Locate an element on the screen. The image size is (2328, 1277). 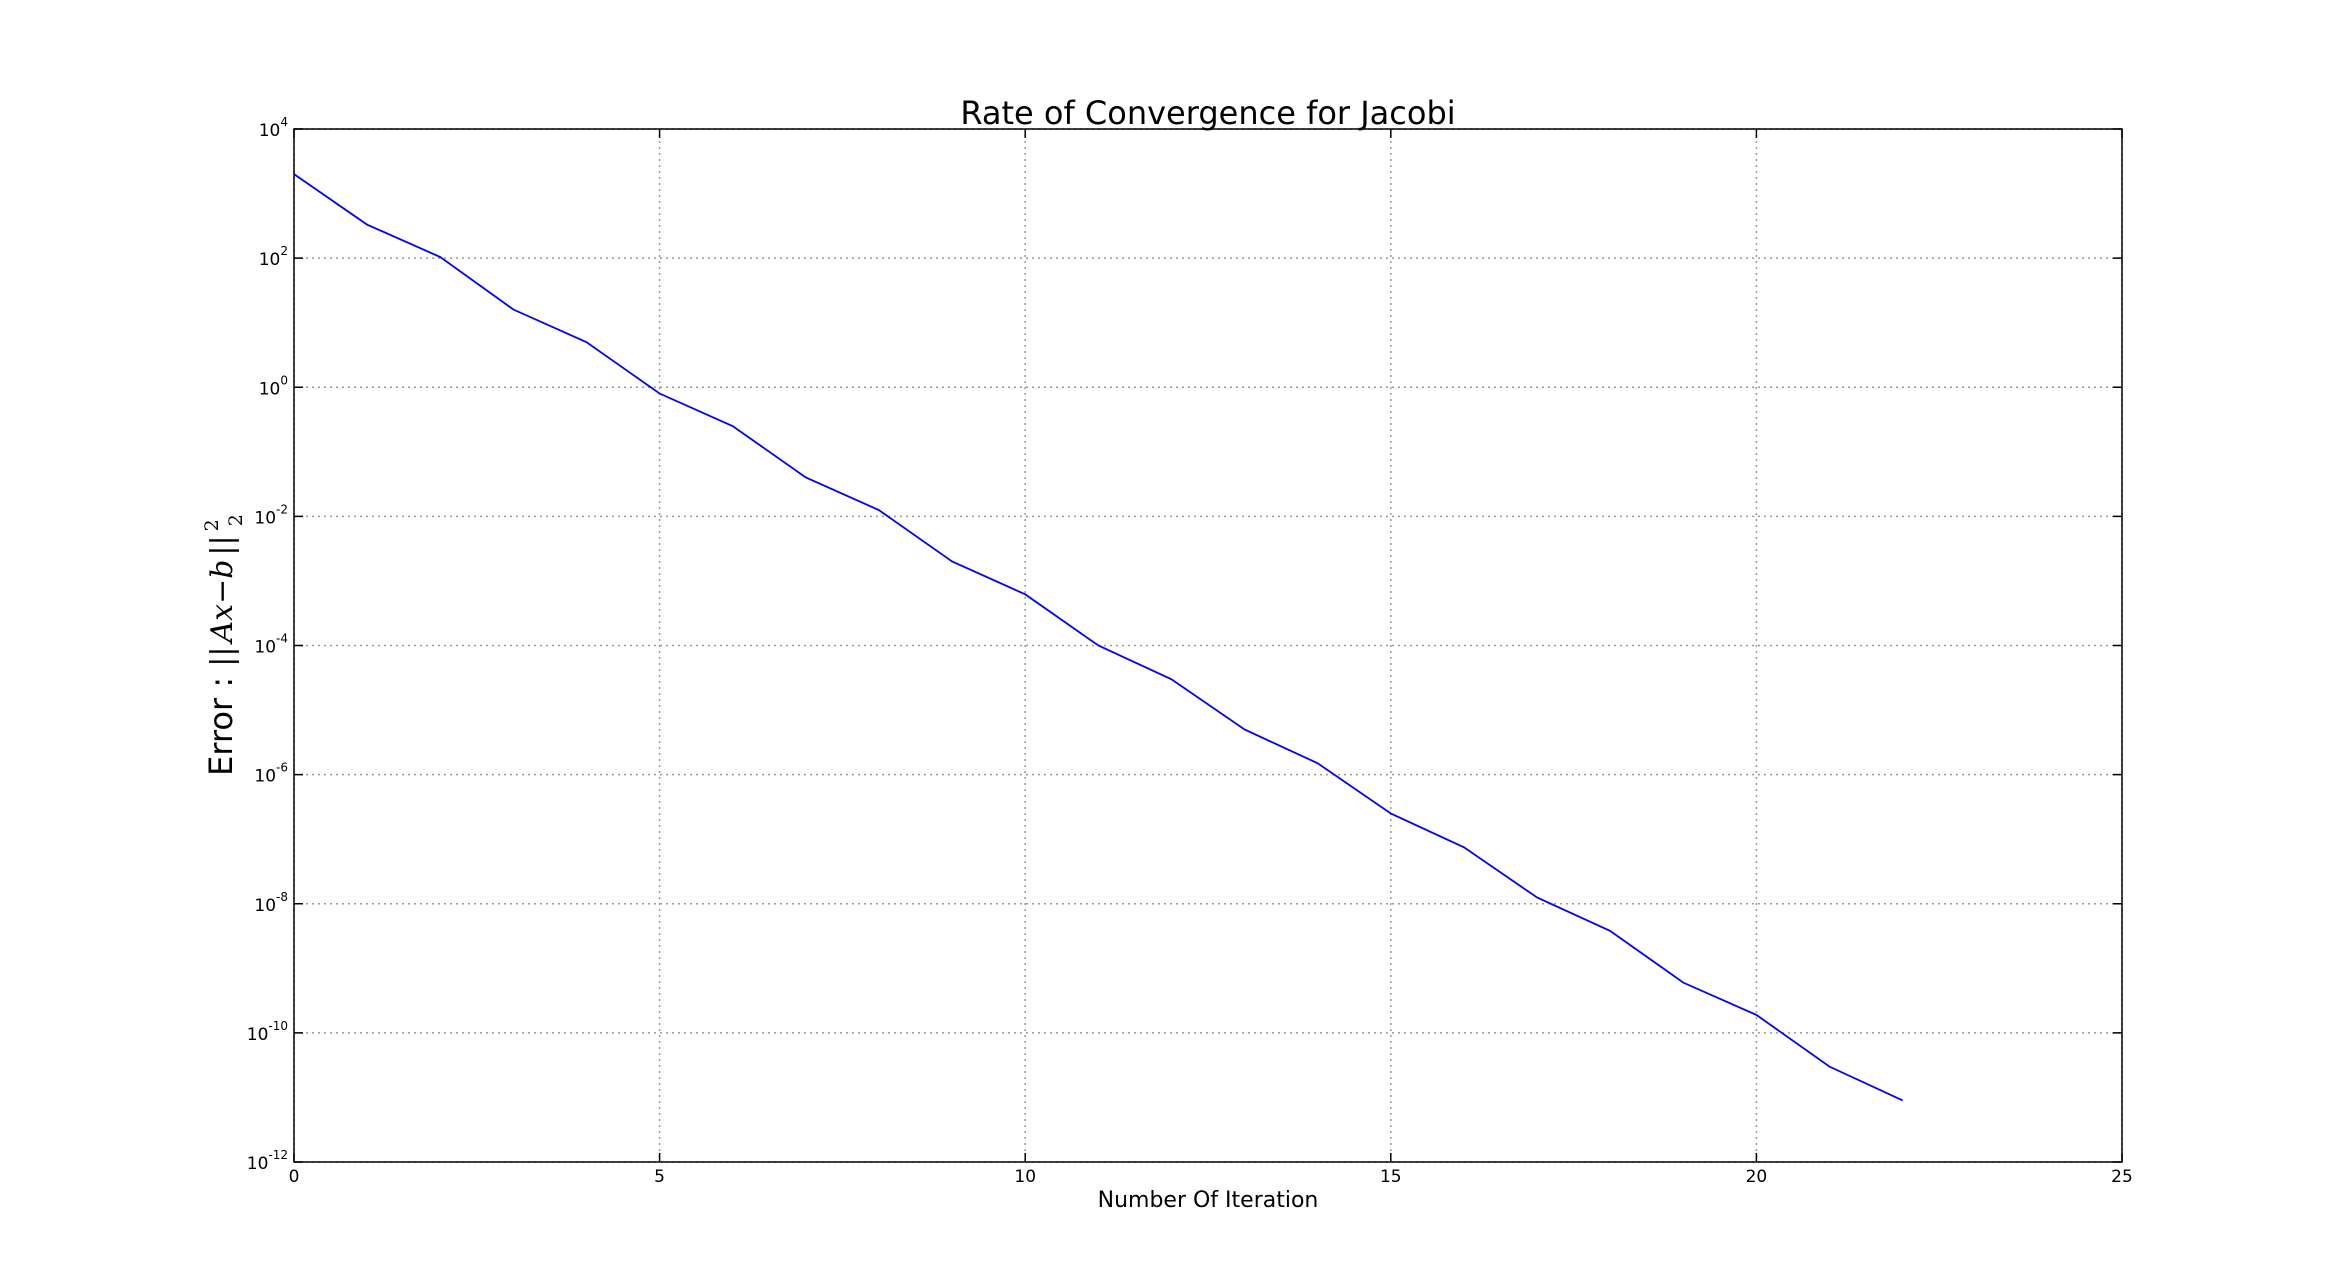
y-axis-label-norm-open: || is located at coordinates (222, 657).